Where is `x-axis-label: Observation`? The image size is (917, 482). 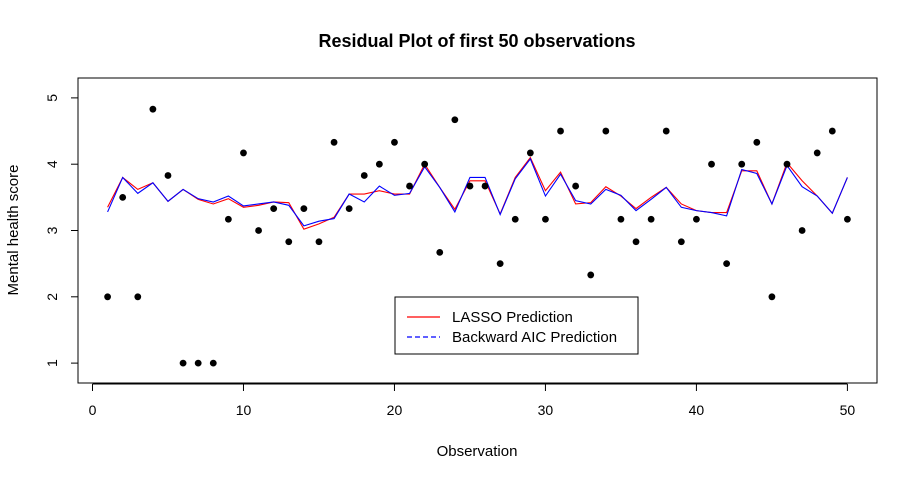 x-axis-label: Observation is located at coordinates (477, 451).